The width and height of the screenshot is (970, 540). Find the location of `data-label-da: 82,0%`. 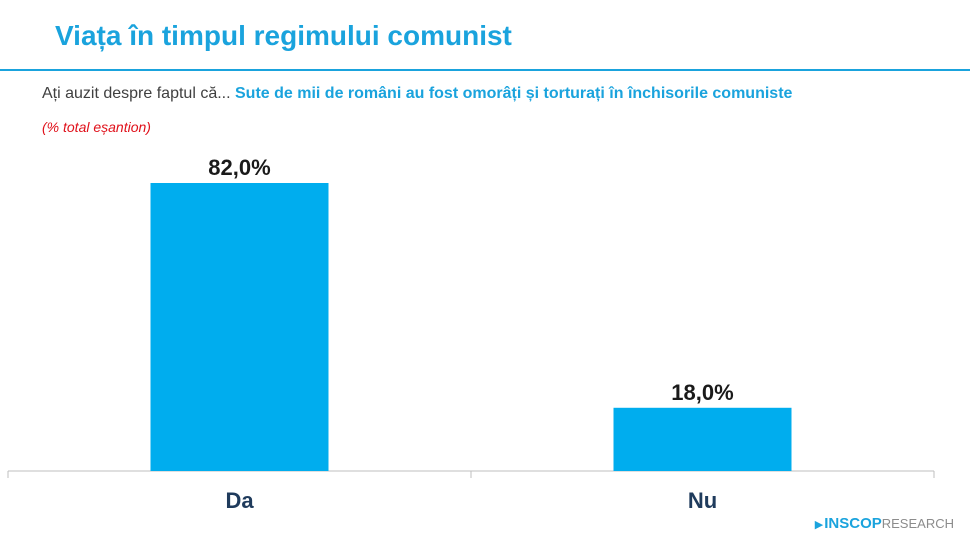

data-label-da: 82,0% is located at coordinates (239, 167).